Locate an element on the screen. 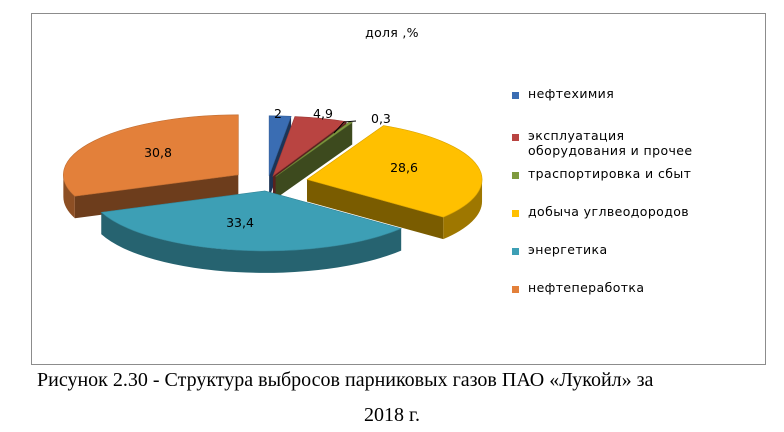  legend-label-line: добыча углвеодородов is located at coordinates (609, 211).